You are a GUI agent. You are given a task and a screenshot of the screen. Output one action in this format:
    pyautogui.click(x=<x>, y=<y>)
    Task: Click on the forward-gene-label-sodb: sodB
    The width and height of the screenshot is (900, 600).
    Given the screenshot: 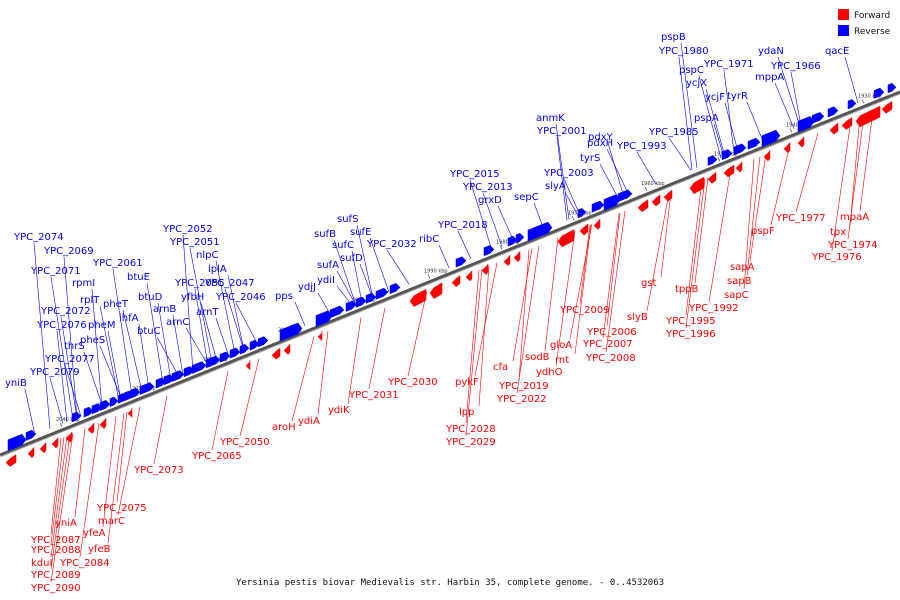 What is the action you would take?
    pyautogui.click(x=537, y=357)
    